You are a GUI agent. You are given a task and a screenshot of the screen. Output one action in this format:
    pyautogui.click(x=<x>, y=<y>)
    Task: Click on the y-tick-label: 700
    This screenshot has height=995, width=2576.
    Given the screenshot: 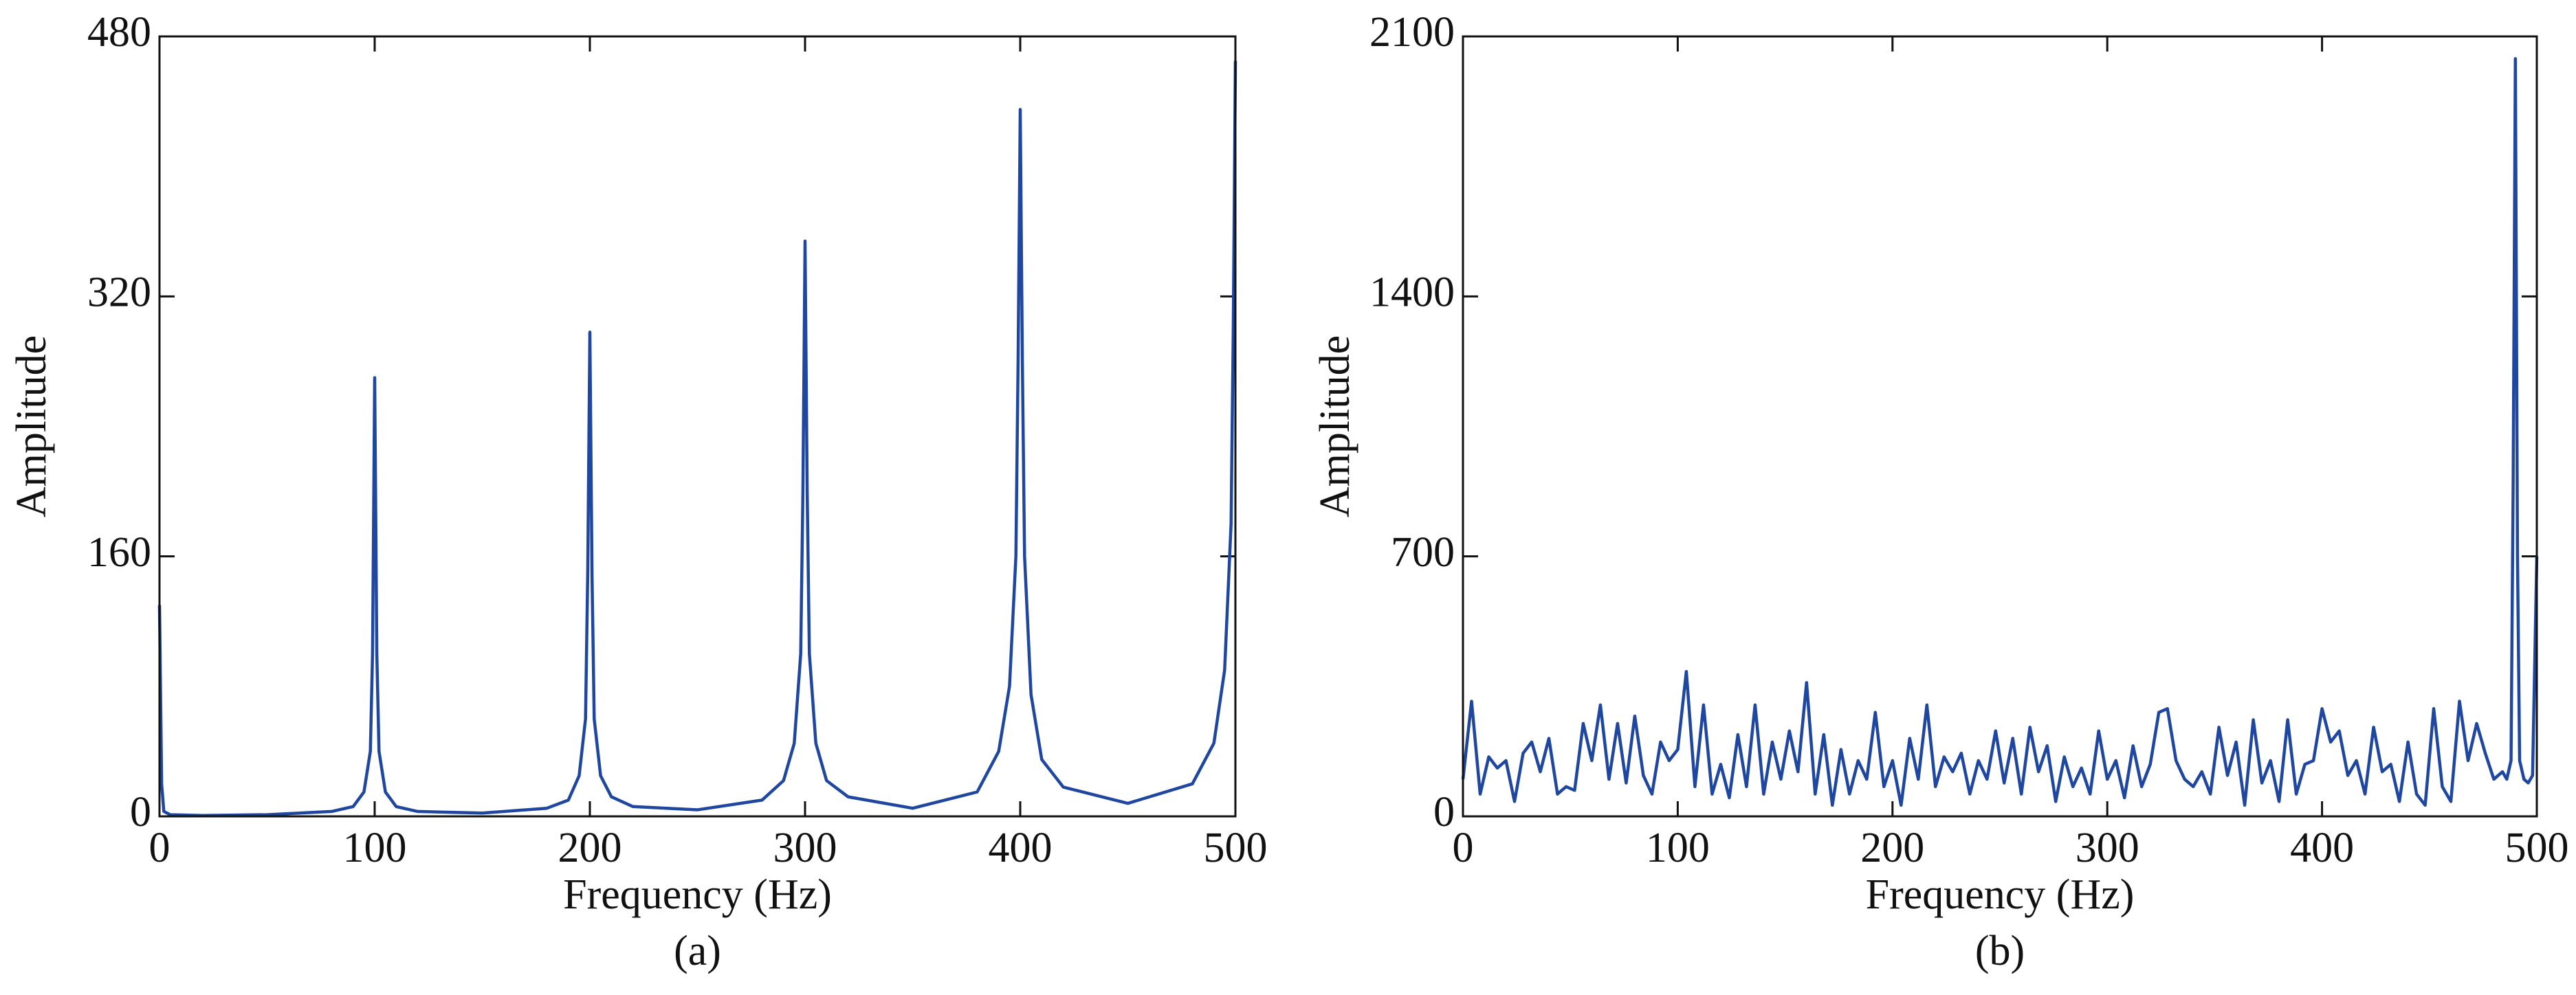 What is the action you would take?
    pyautogui.click(x=1423, y=552)
    